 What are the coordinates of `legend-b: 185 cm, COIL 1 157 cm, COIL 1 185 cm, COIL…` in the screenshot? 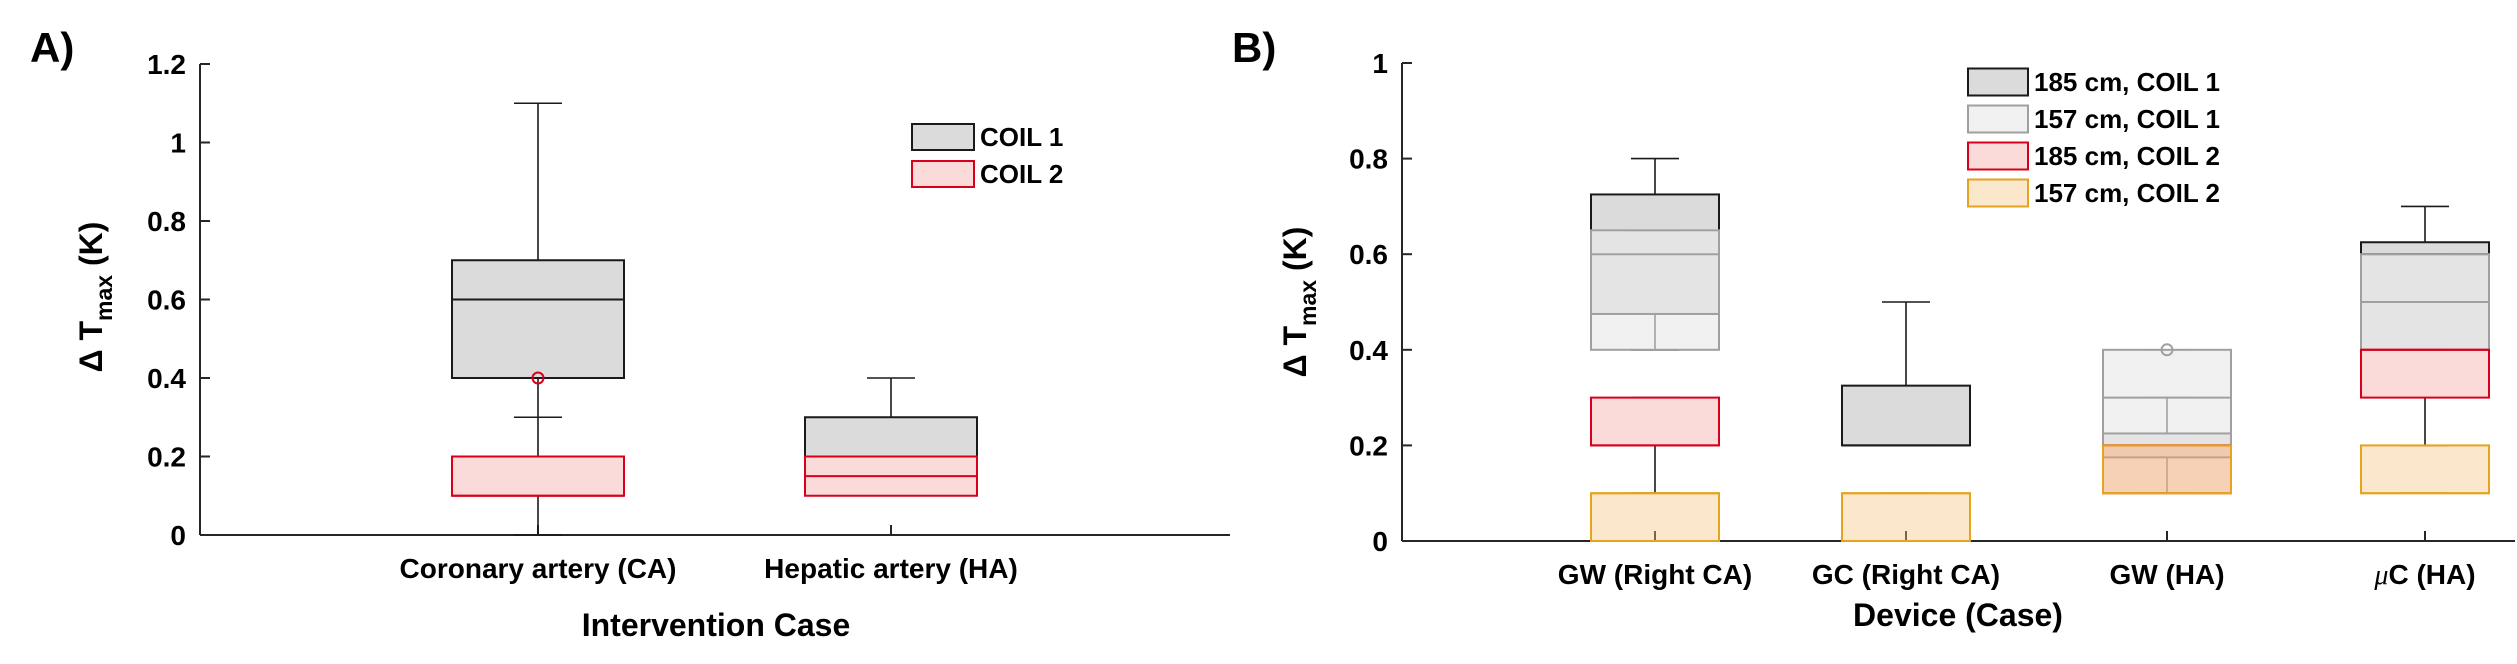 It's located at (2093, 137).